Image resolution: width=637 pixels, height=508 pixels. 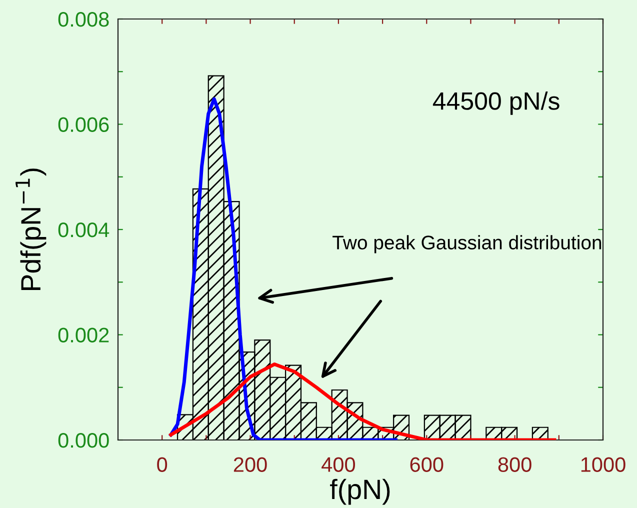 What do you see at coordinates (83, 19) in the screenshot?
I see `y-tick-label: 0.008` at bounding box center [83, 19].